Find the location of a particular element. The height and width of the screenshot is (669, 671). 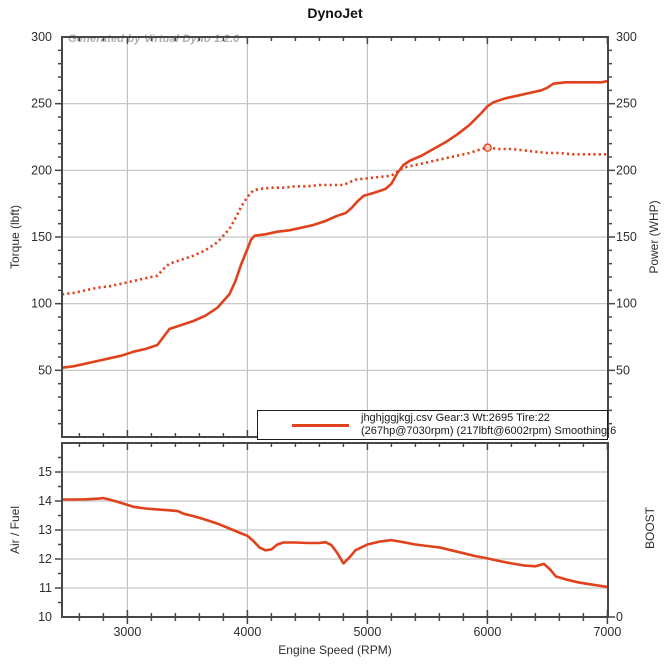

peak-torque-marker is located at coordinates (487, 147).